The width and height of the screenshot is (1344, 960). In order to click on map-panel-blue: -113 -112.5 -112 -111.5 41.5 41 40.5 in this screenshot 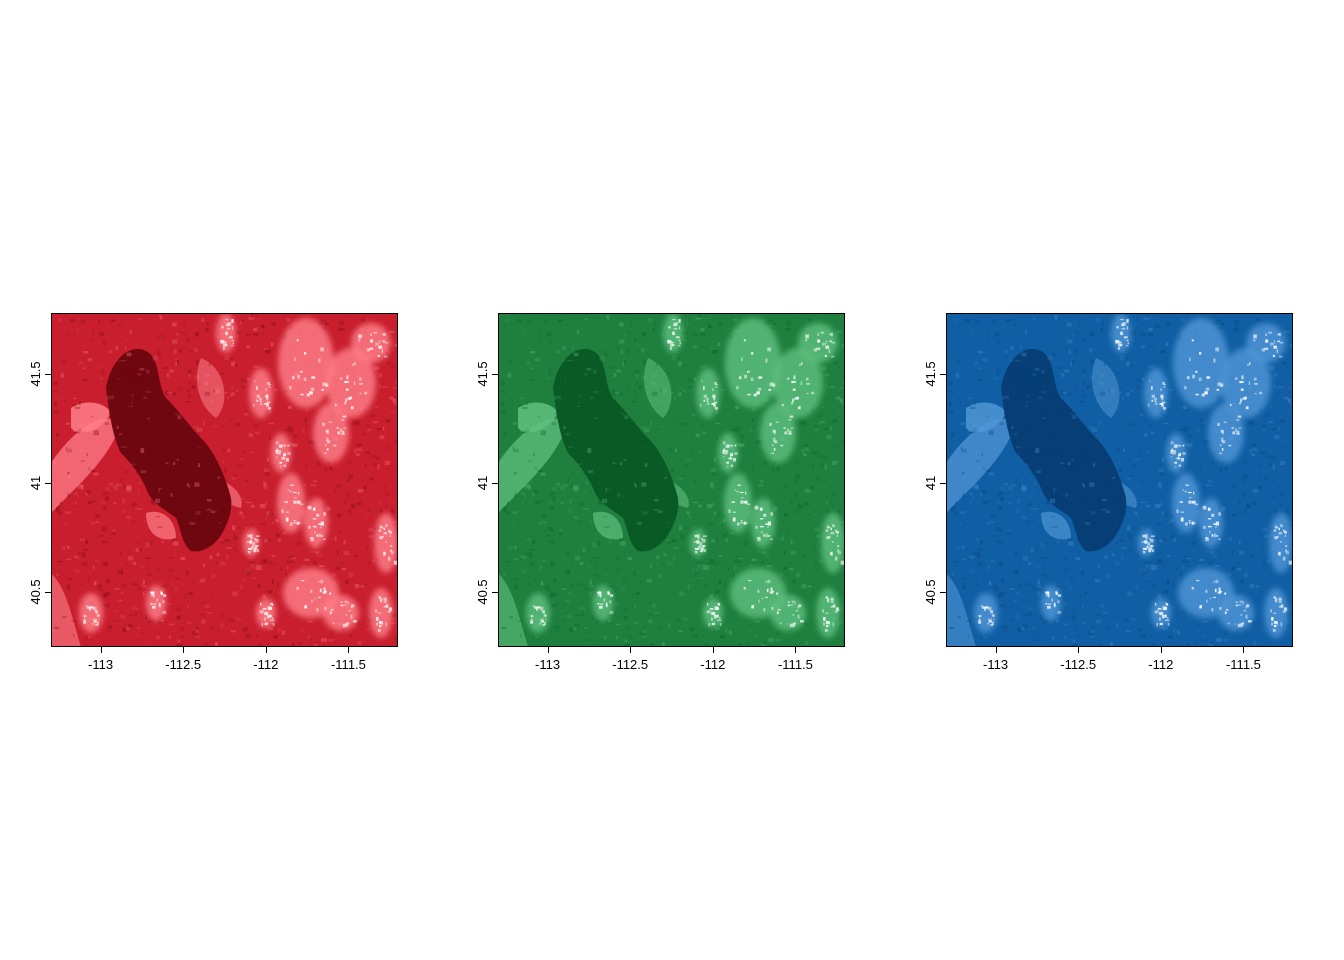, I will do `click(1108, 492)`.